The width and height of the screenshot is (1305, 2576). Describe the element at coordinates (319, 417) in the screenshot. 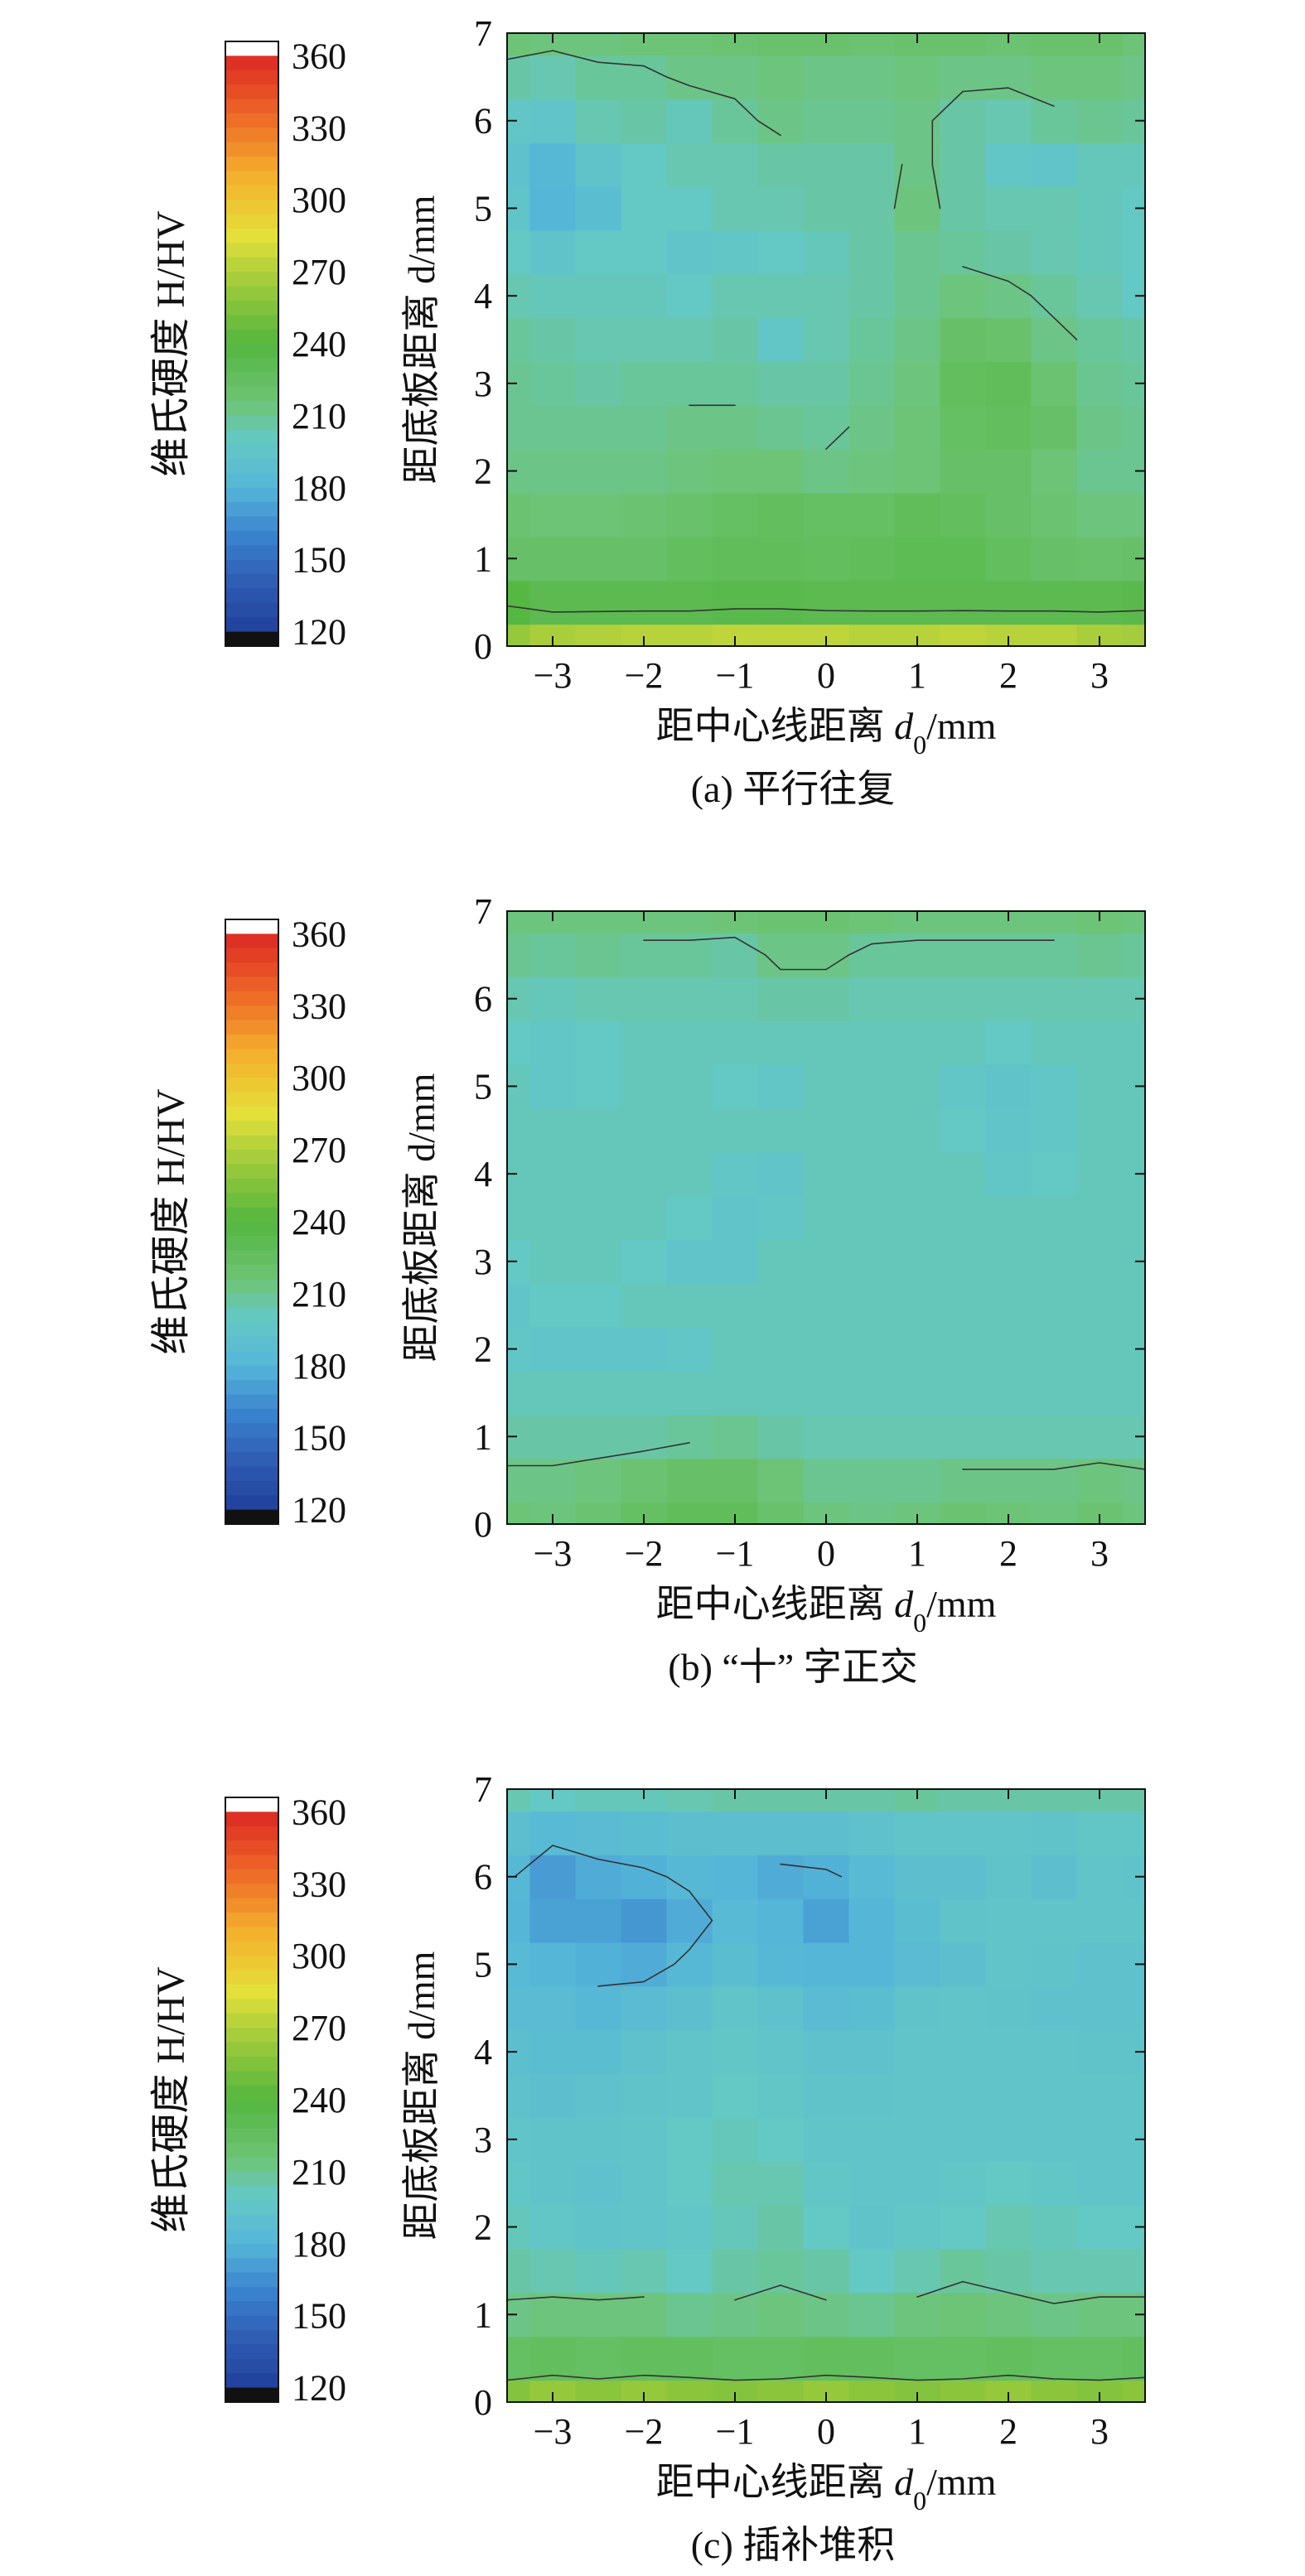

I see `colorbar-tick-label: 210` at that location.